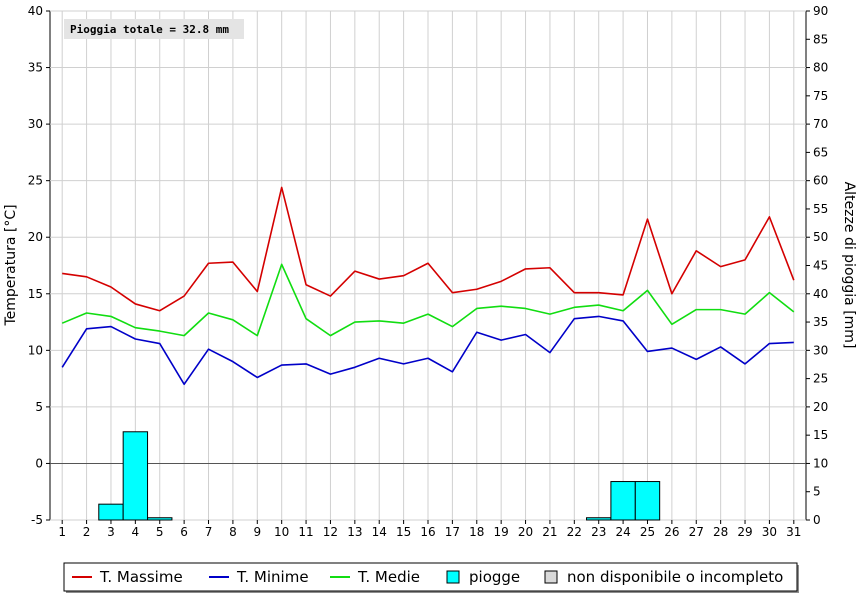  Describe the element at coordinates (820, 266) in the screenshot. I see `right-tick-label: 45` at that location.